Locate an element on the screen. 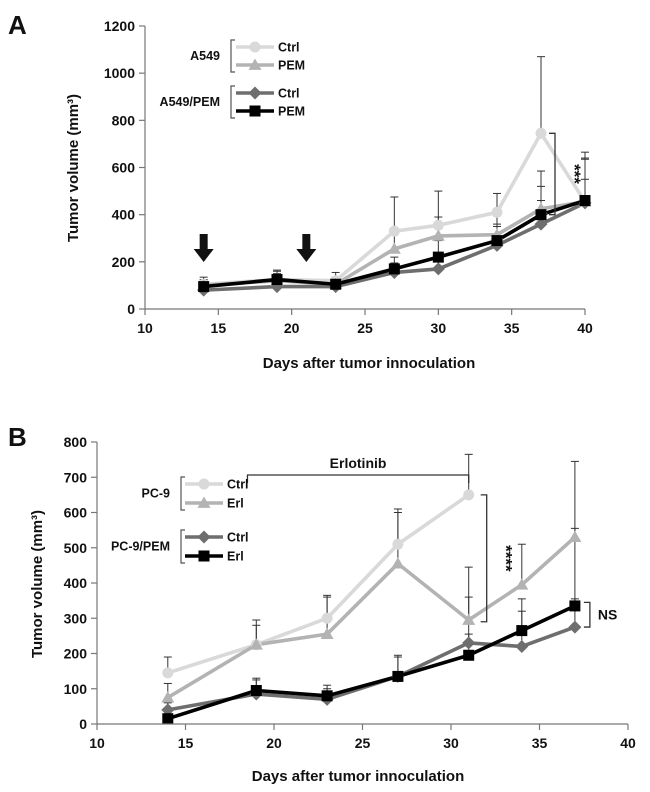 Image resolution: width=650 pixels, height=792 pixels. panel-a-lines is located at coordinates (395, 211).